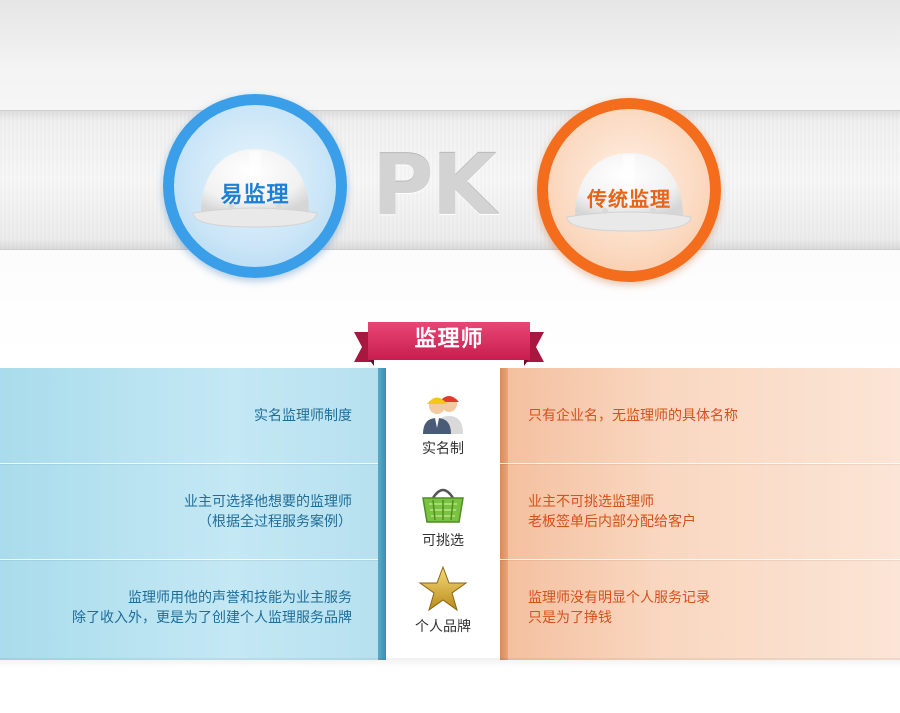 The height and width of the screenshot is (713, 900). I want to click on feature-label: 可挑选, so click(443, 541).